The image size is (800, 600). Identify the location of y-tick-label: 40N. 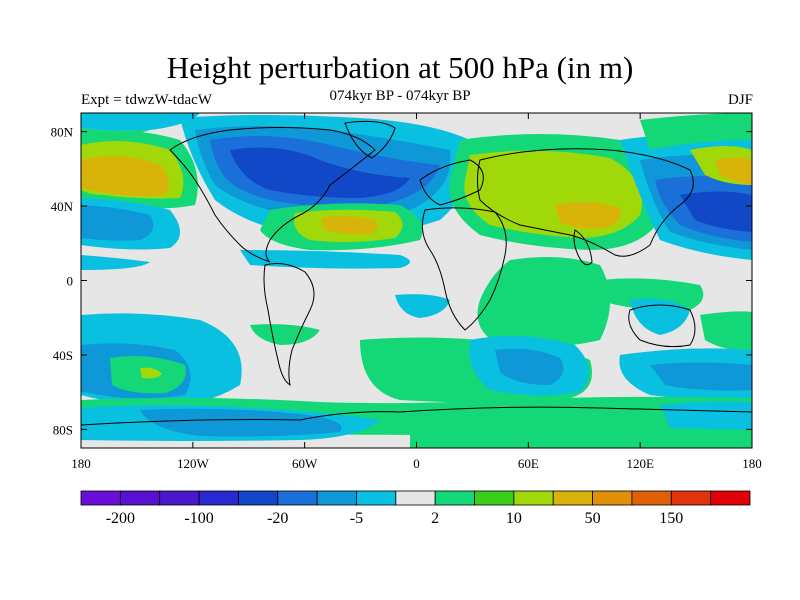
(62, 206).